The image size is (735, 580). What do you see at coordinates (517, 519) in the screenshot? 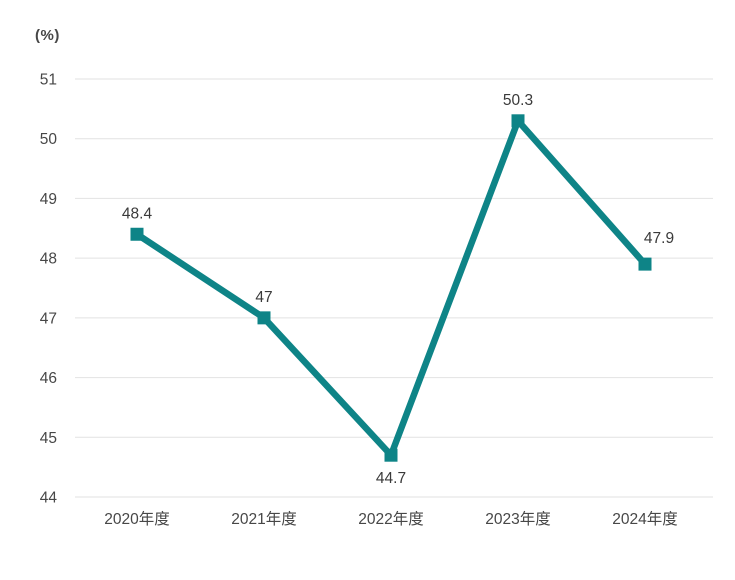
I see `x-tick-label: 2023年度` at bounding box center [517, 519].